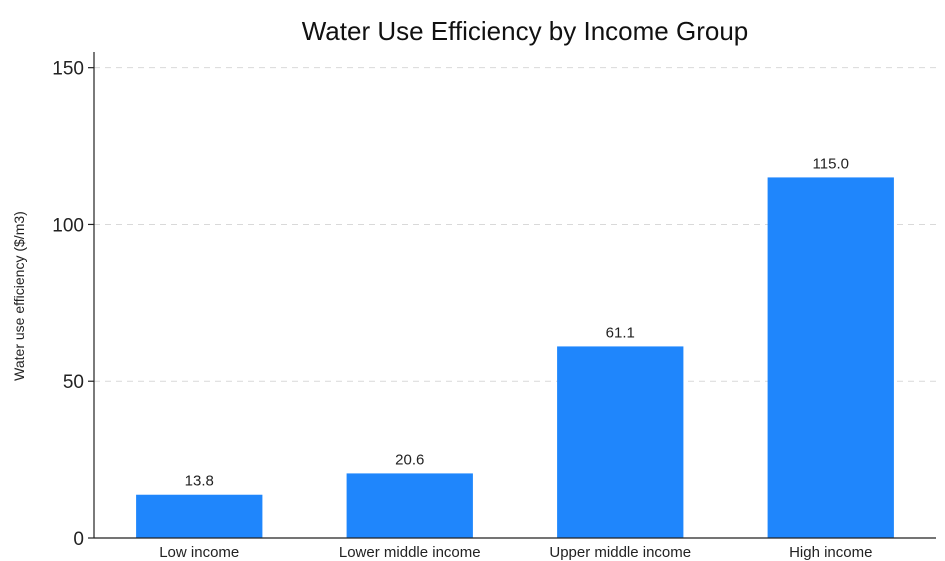 The width and height of the screenshot is (945, 561). What do you see at coordinates (409, 459) in the screenshot?
I see `data-label-1: 20.6` at bounding box center [409, 459].